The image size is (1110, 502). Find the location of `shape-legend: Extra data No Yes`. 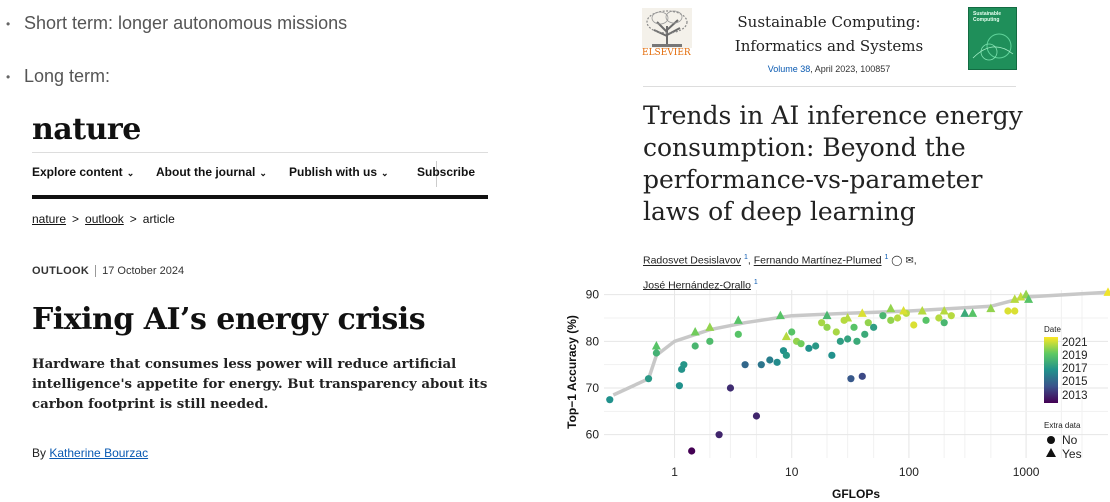

shape-legend: Extra data No Yes is located at coordinates (1063, 441).